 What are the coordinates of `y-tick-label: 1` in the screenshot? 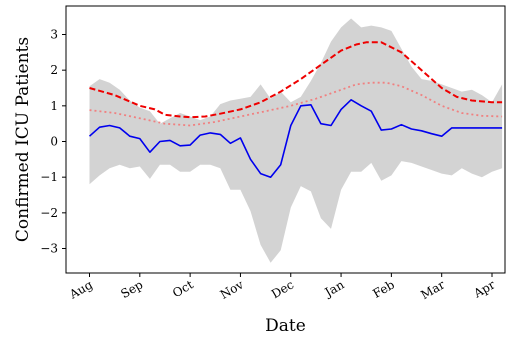 It's located at (54, 106).